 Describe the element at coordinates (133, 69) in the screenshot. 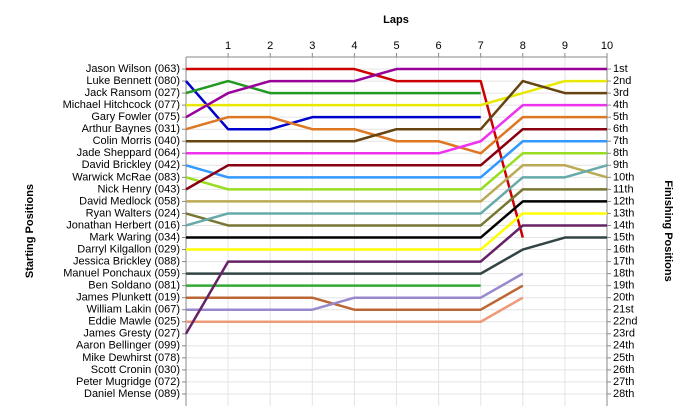

I see `y-tick-label: Jason Wilson (063)` at that location.